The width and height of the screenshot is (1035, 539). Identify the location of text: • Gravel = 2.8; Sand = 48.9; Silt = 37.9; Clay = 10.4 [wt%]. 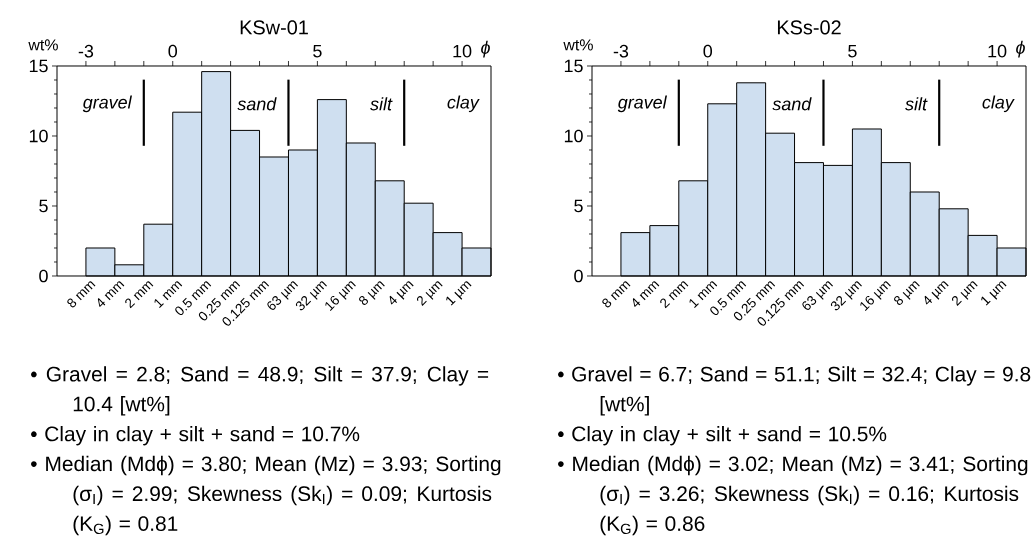
(260, 391).